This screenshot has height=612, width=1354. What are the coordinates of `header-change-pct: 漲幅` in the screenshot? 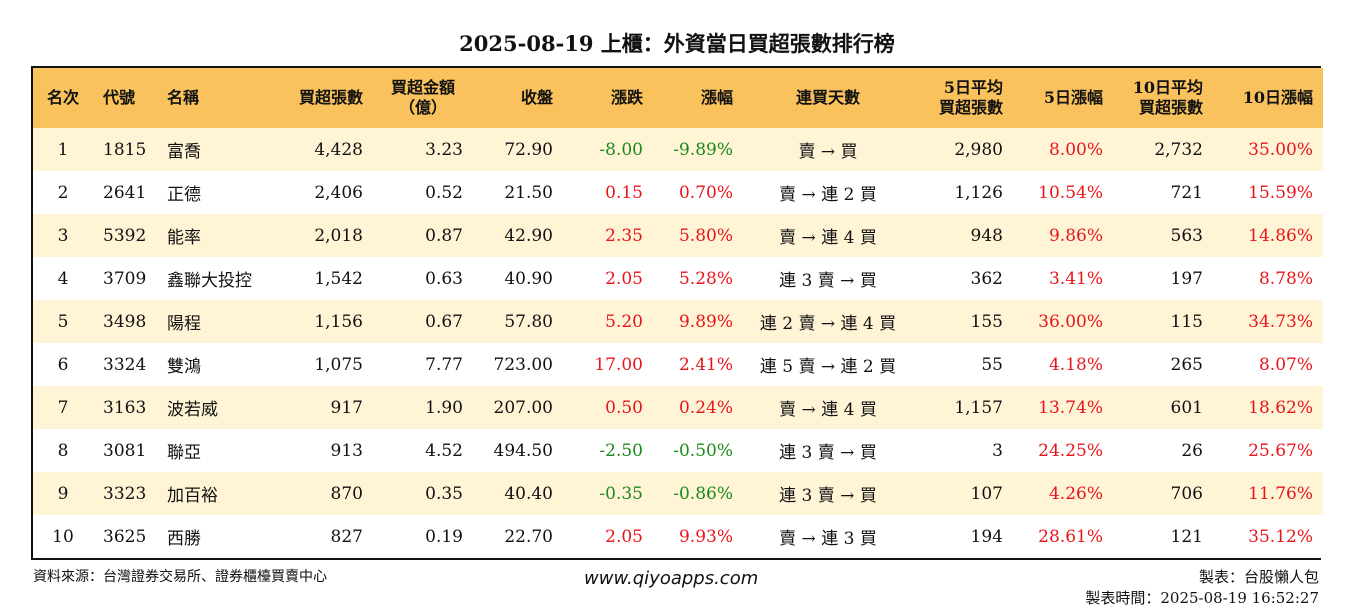 It's located at (716, 97).